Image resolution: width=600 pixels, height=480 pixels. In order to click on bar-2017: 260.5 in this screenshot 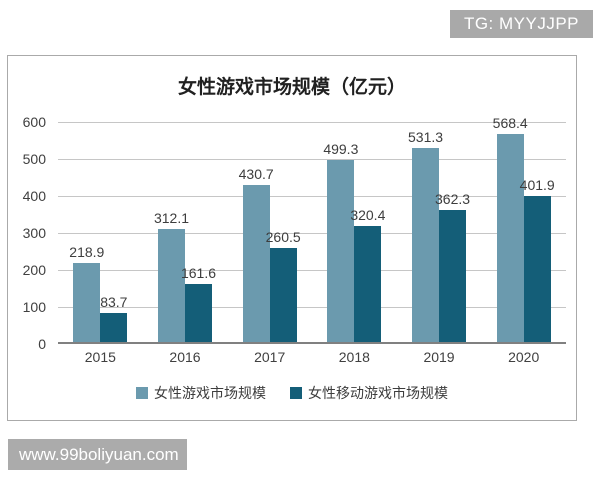, I will do `click(283, 286)`.